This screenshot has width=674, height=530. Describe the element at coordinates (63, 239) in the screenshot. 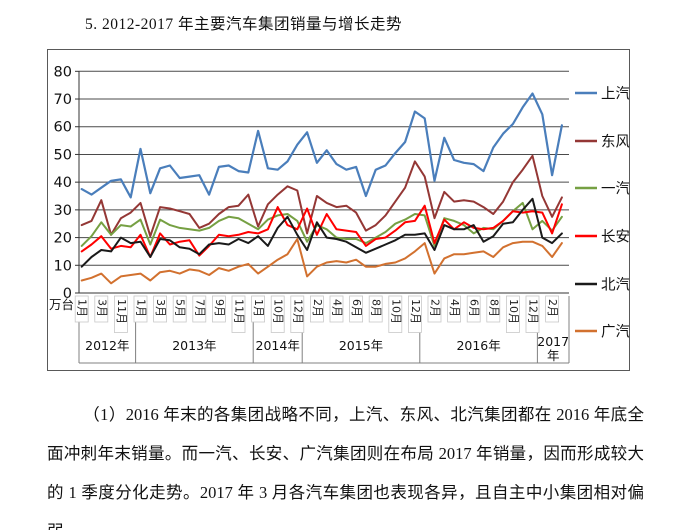

I see `y-tick-label: 20` at that location.